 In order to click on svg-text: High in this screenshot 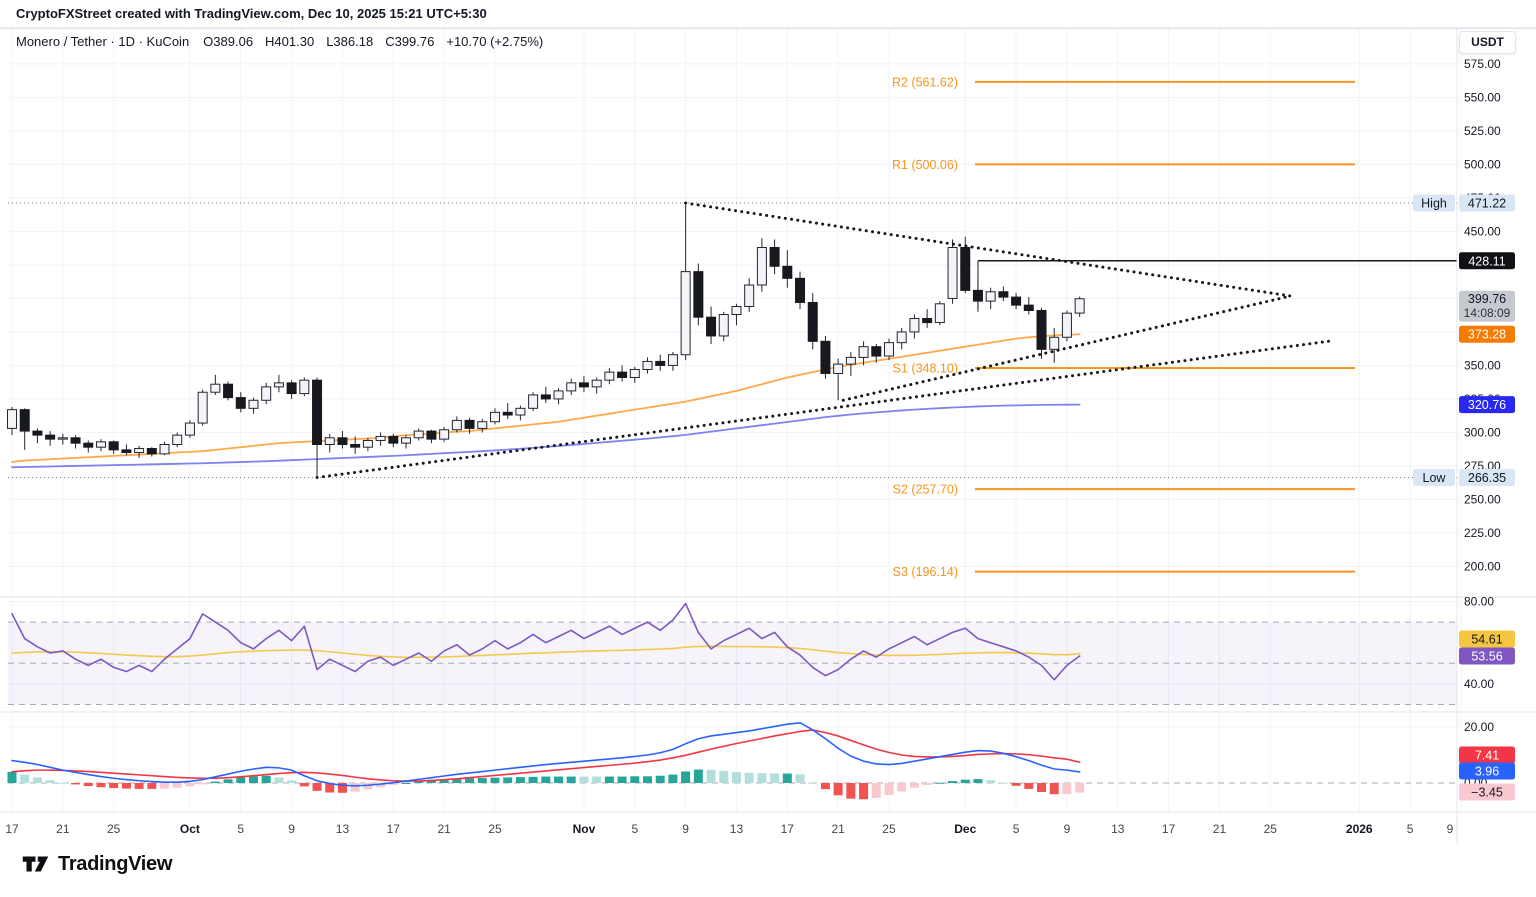, I will do `click(1434, 204)`.